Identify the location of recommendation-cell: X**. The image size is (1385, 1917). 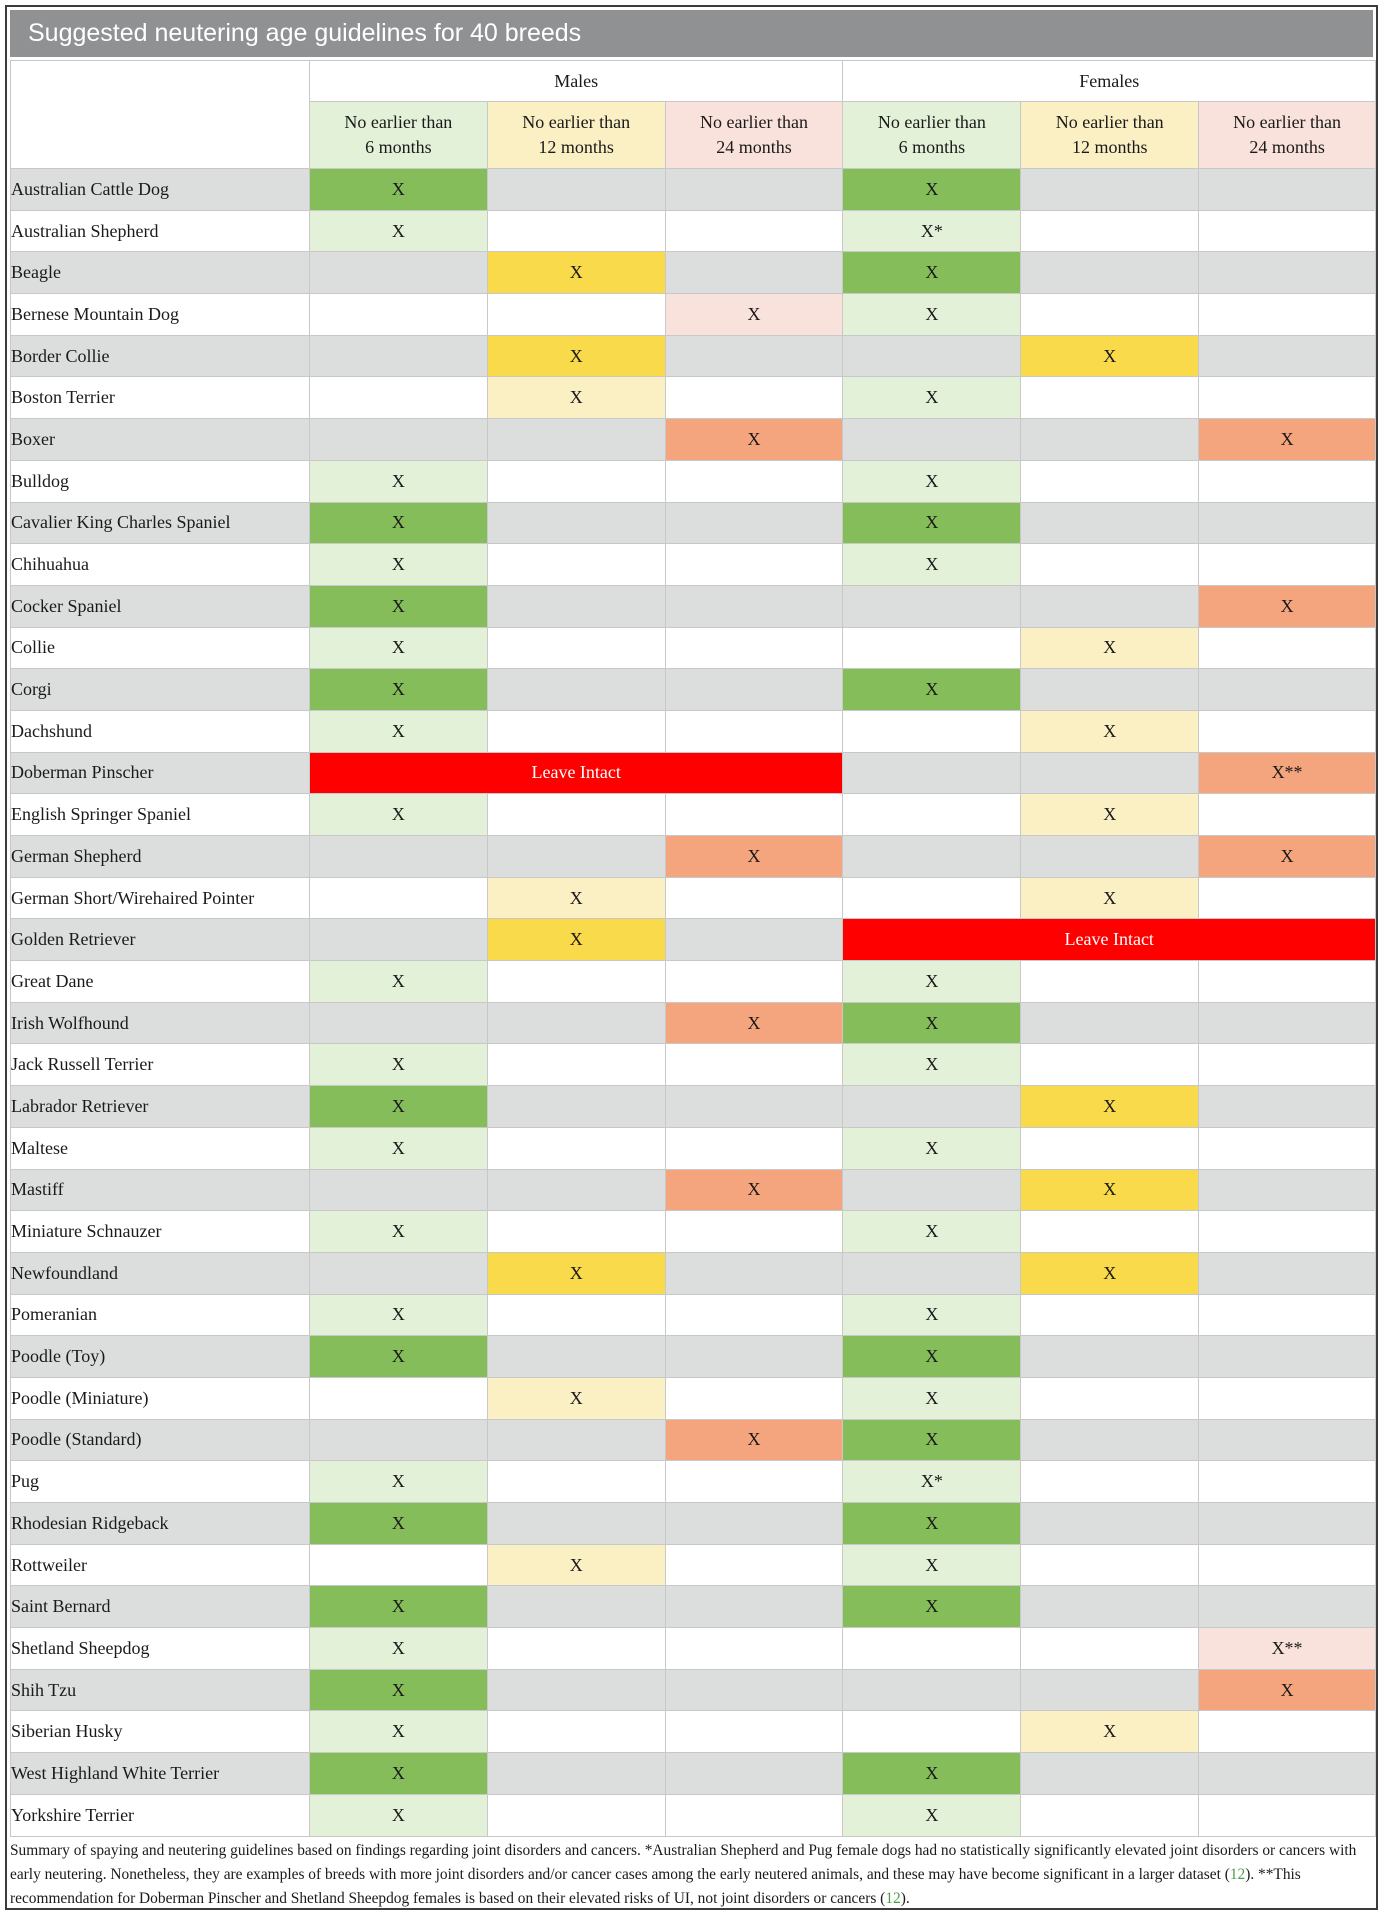
(1287, 1648).